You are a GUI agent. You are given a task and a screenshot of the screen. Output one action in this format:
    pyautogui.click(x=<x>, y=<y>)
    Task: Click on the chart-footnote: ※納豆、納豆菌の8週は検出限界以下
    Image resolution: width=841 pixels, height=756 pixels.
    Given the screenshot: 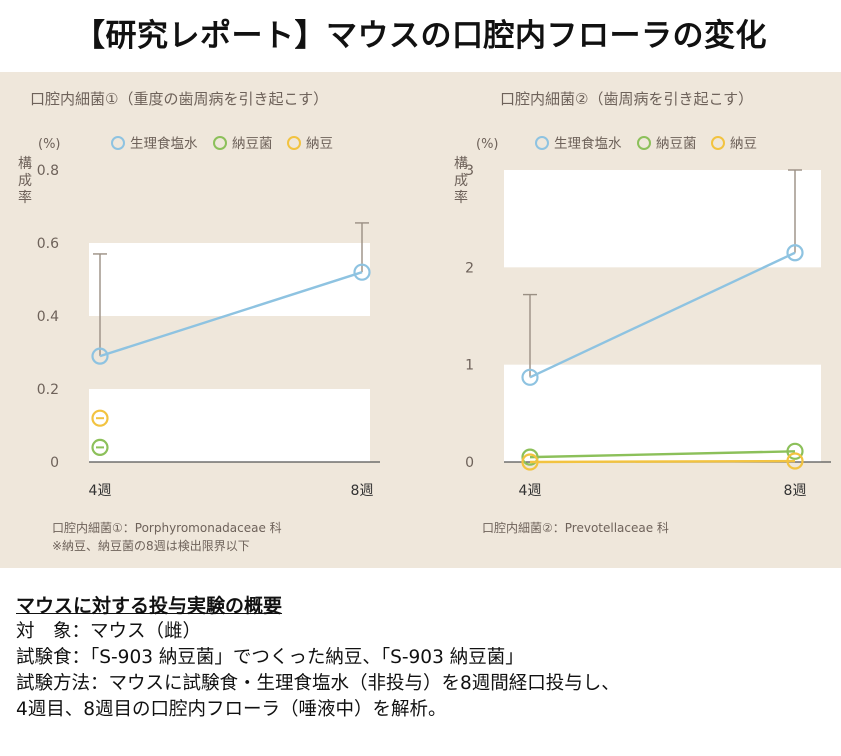 What is the action you would take?
    pyautogui.click(x=151, y=546)
    